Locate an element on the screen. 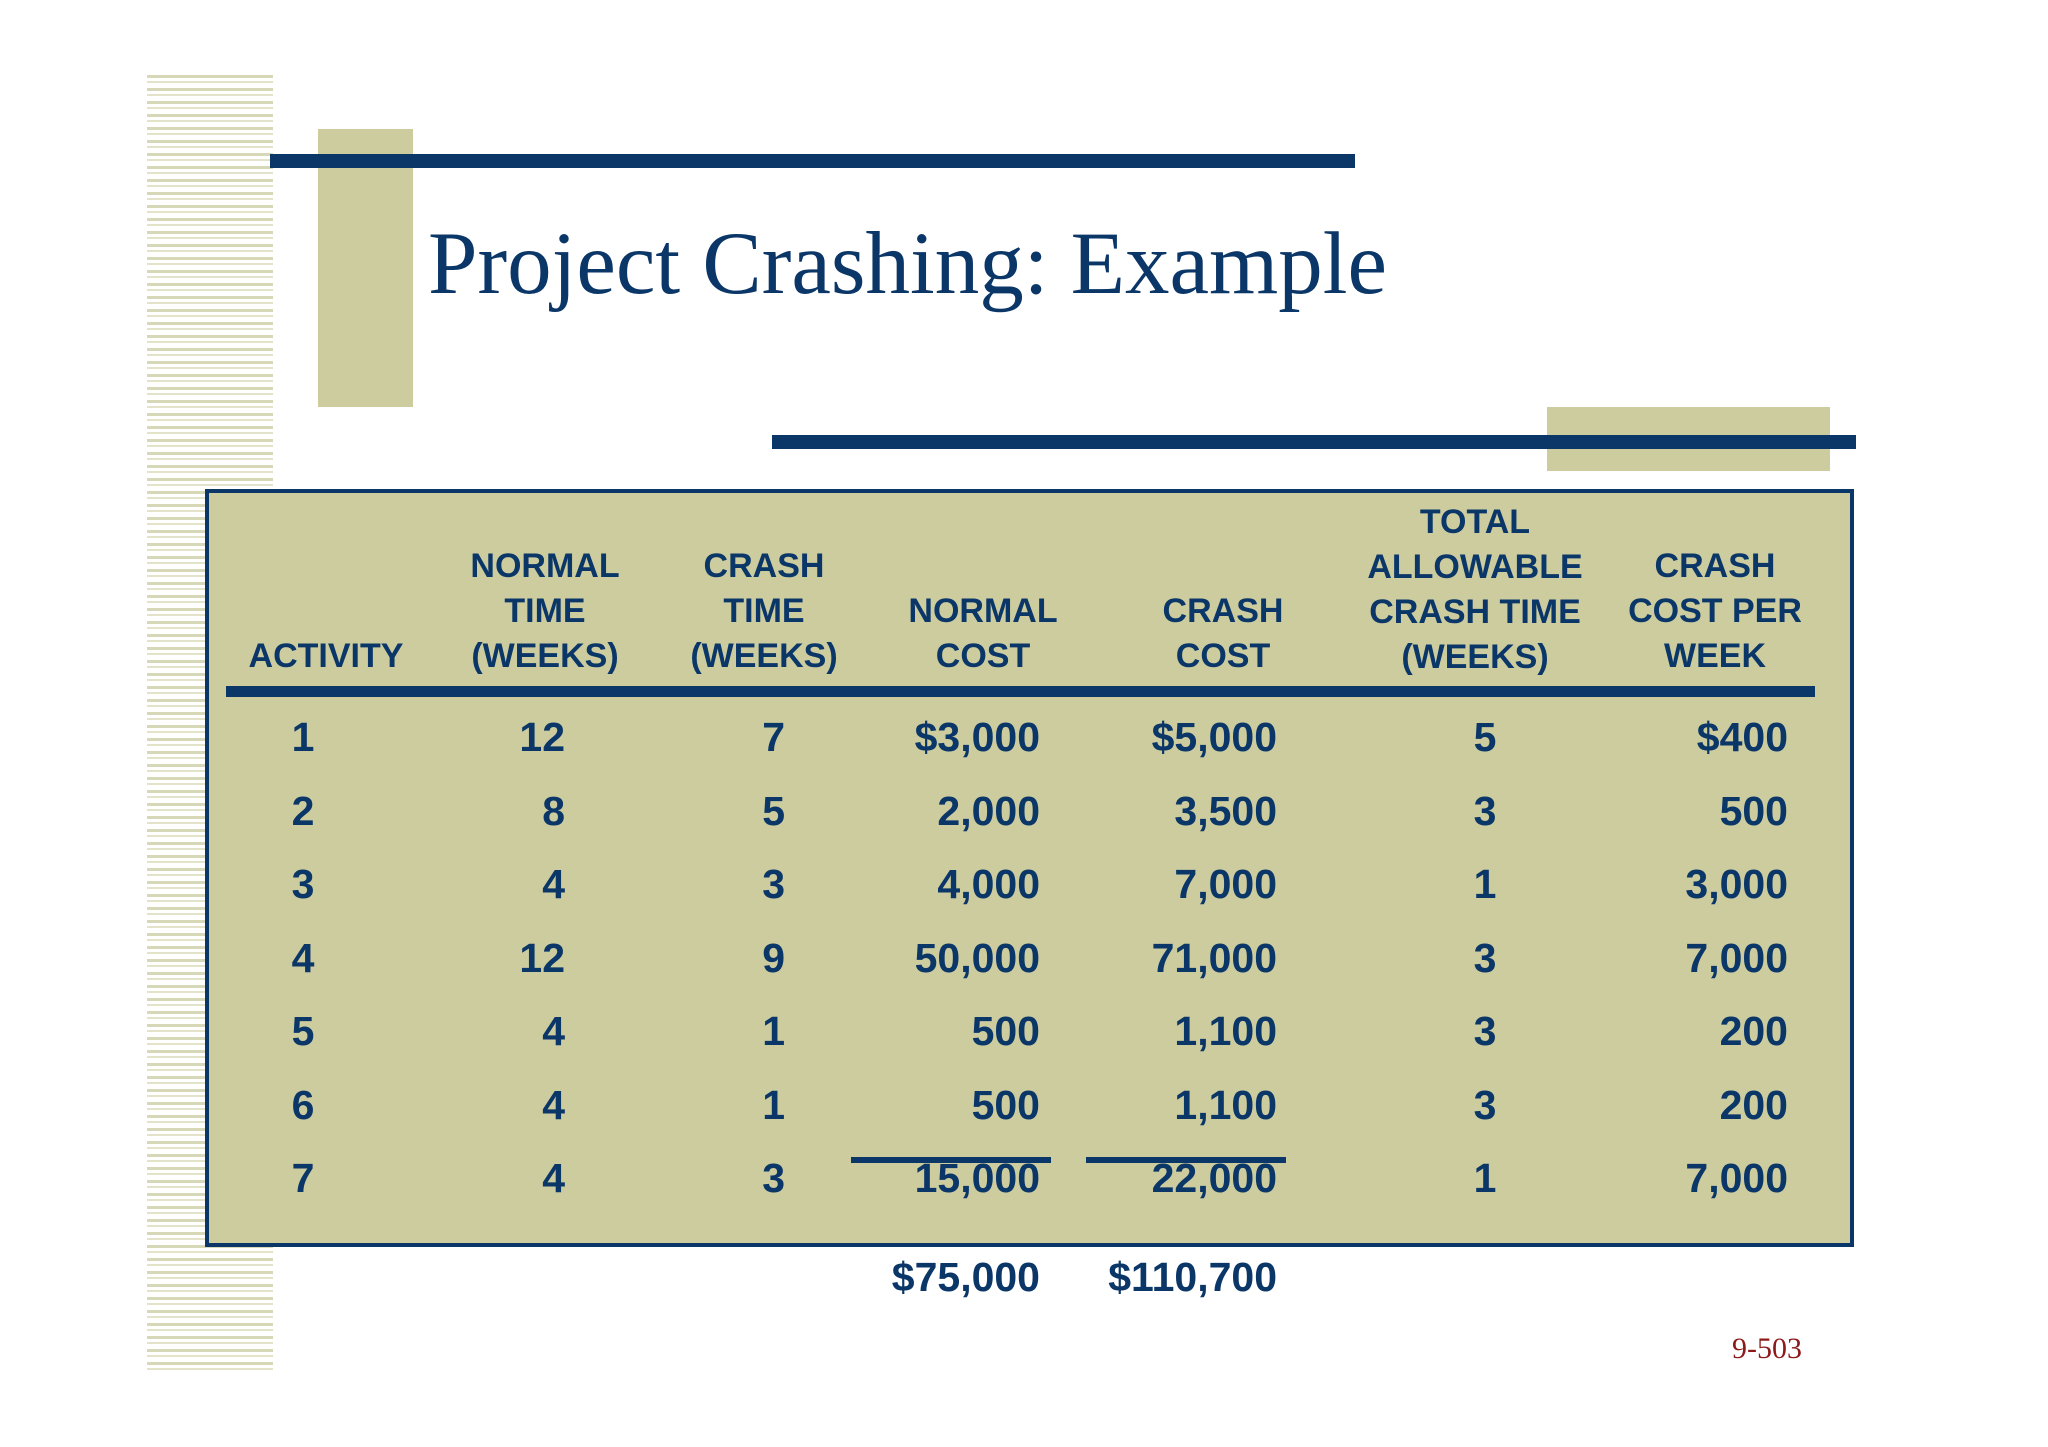  cell-activity: 7 is located at coordinates (303, 1178).